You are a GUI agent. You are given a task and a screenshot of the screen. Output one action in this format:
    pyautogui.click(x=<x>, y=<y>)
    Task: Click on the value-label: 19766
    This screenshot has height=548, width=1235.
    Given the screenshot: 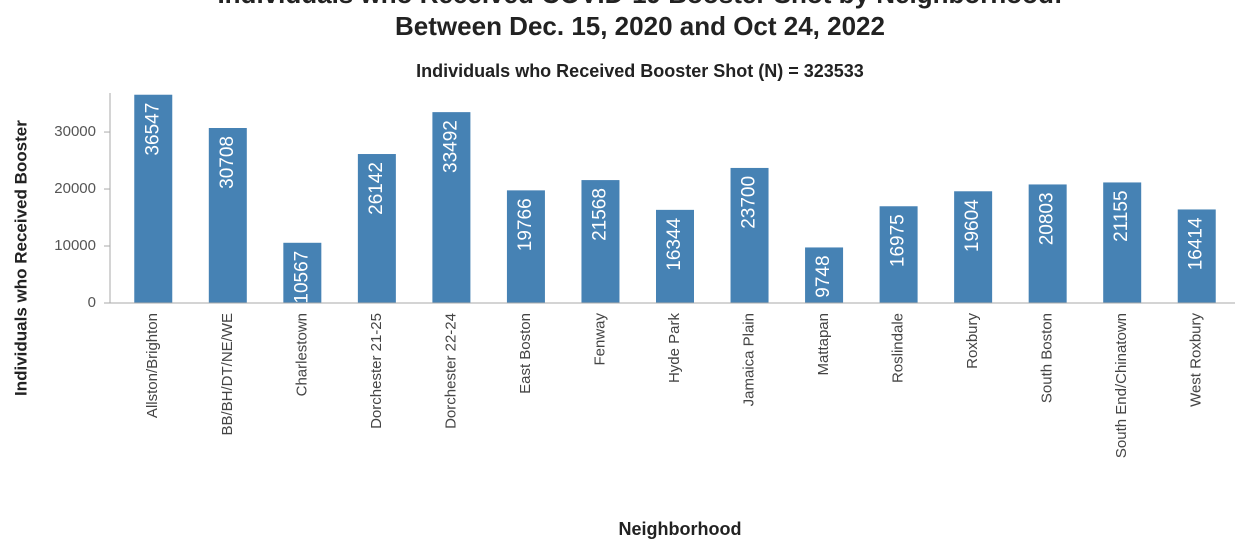 What is the action you would take?
    pyautogui.click(x=525, y=224)
    